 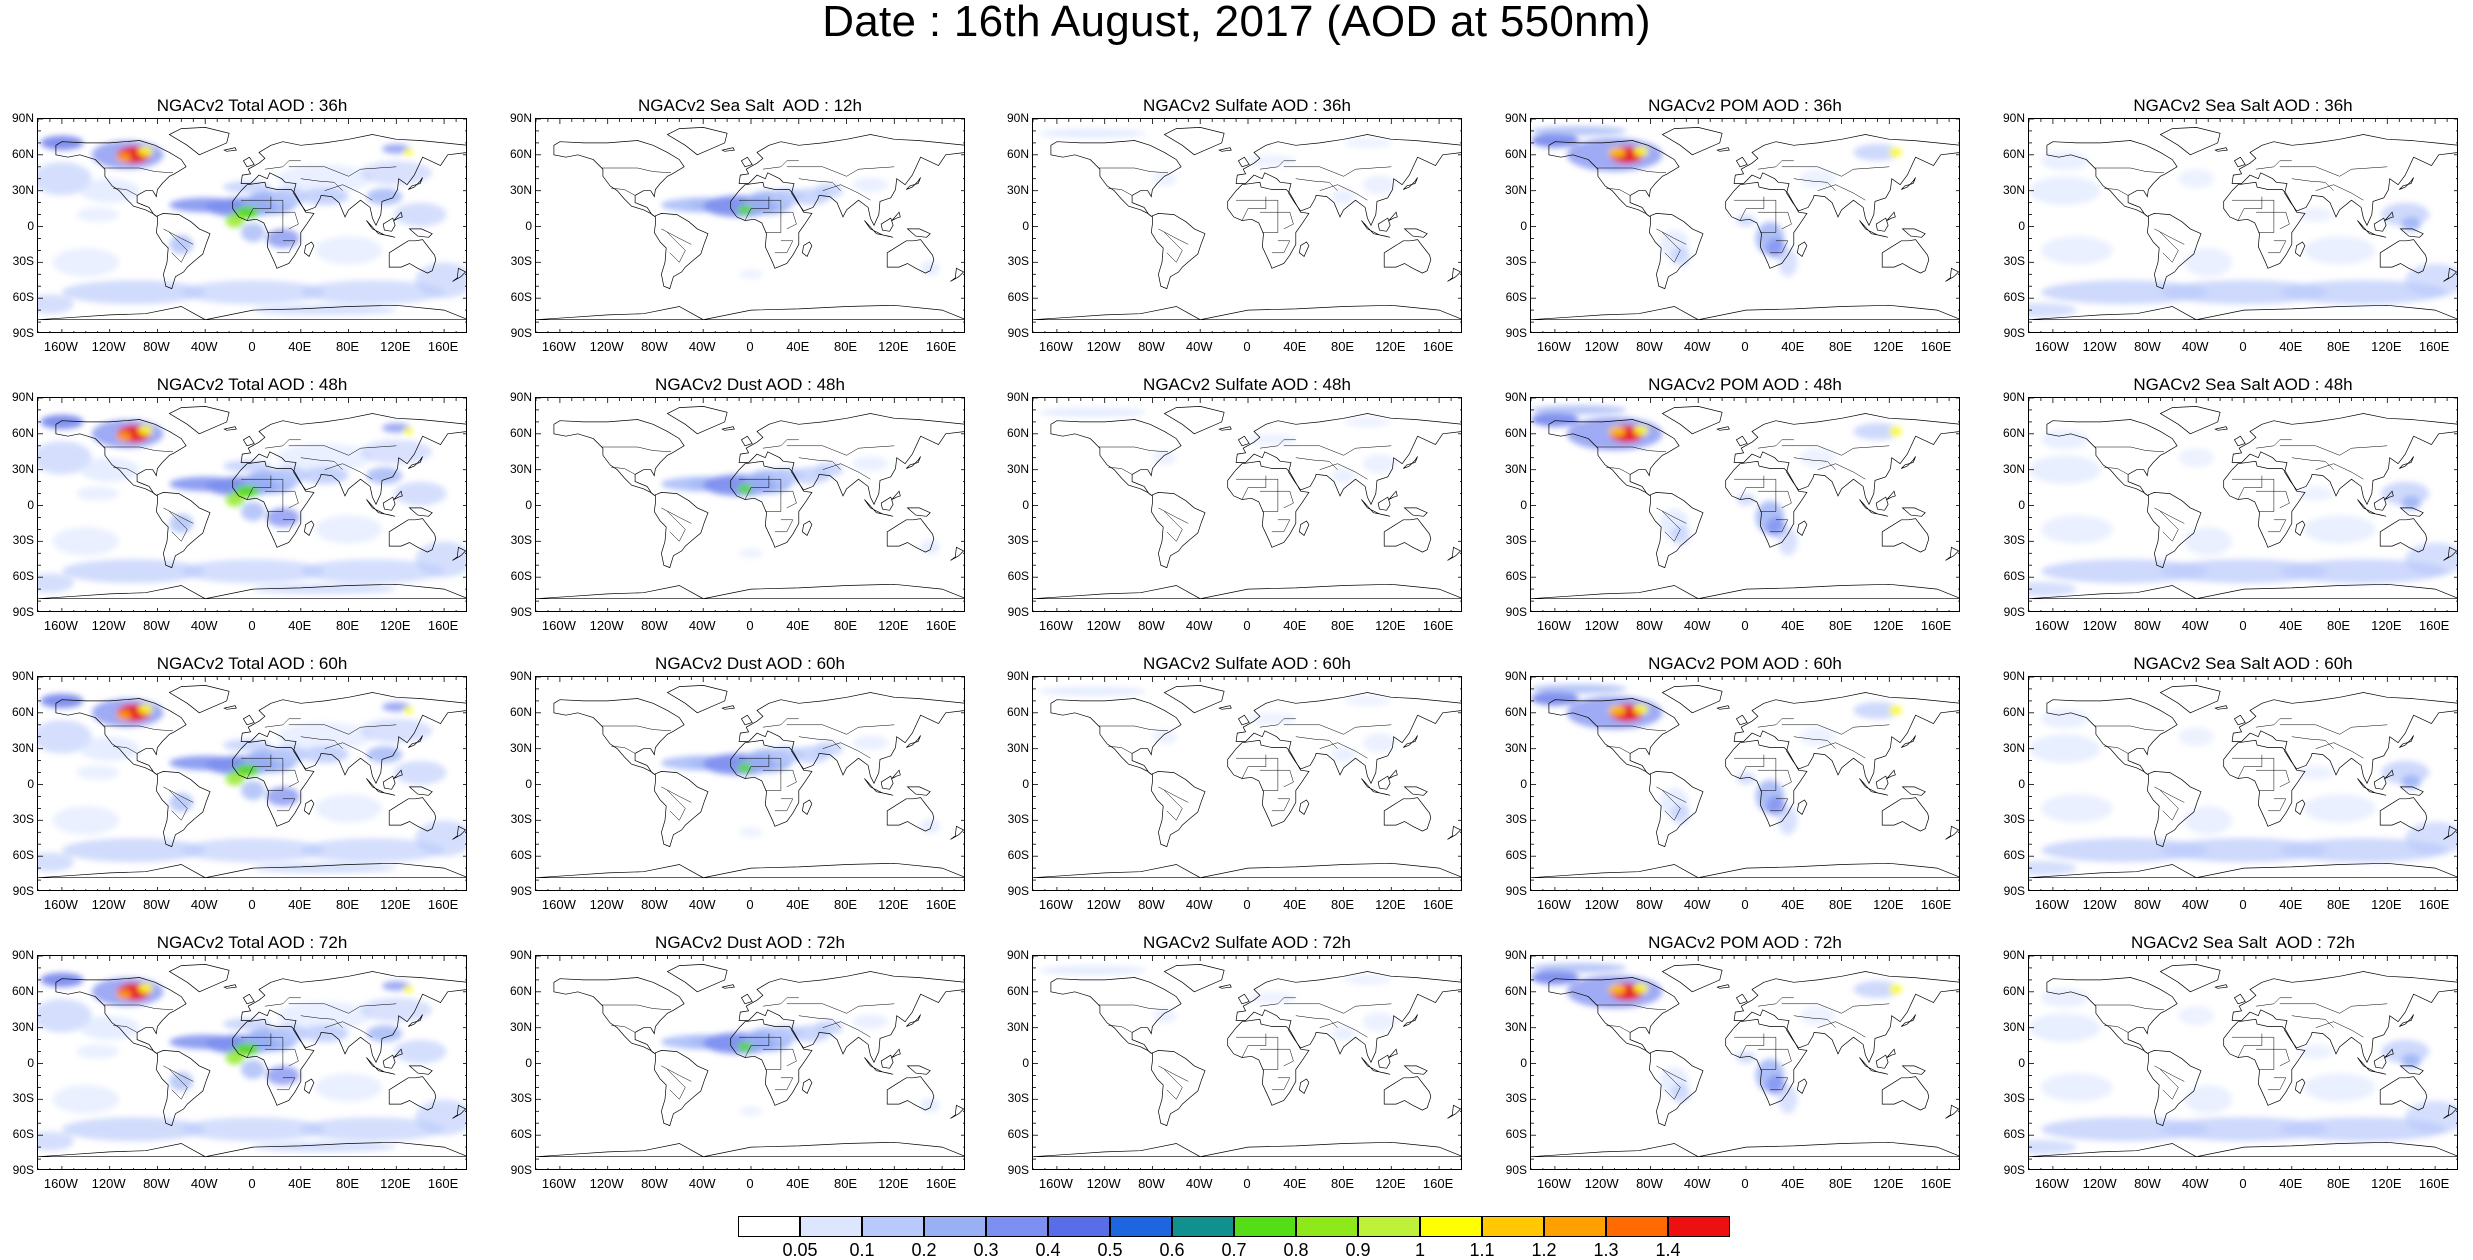 I want to click on lat-tick-label: 90N, so click(x=520, y=397).